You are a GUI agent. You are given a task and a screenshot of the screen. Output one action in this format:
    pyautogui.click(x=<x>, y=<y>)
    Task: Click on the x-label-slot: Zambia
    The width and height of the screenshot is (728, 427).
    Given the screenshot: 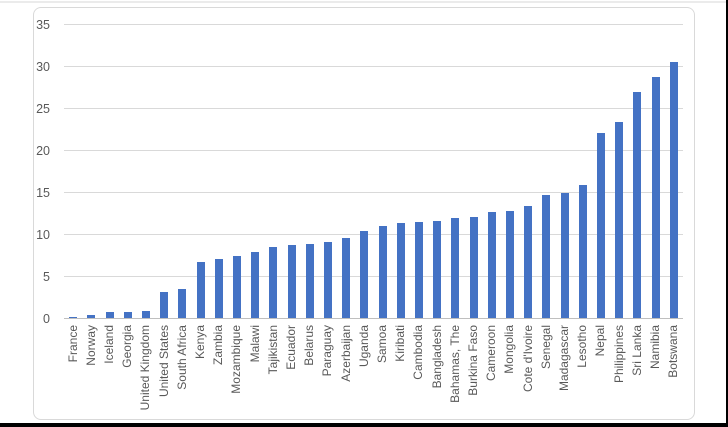 What is the action you would take?
    pyautogui.click(x=219, y=372)
    